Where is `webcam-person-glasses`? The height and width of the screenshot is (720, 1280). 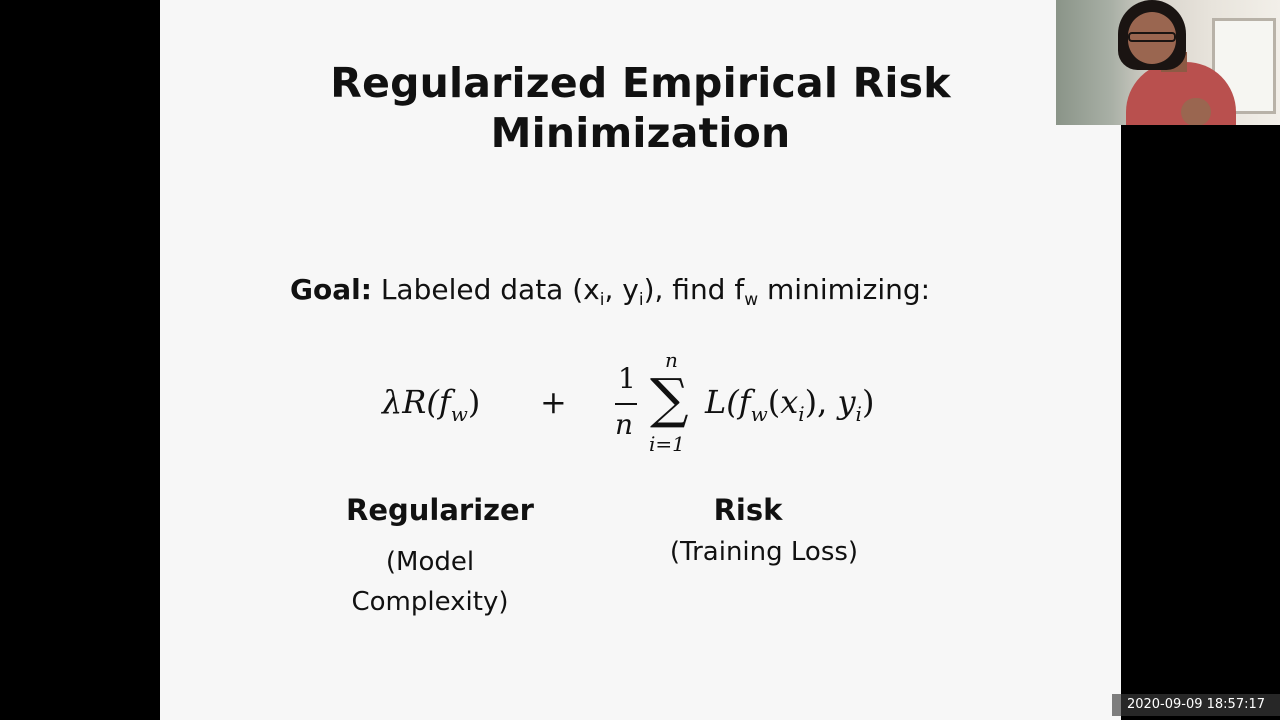 webcam-person-glasses is located at coordinates (1152, 37).